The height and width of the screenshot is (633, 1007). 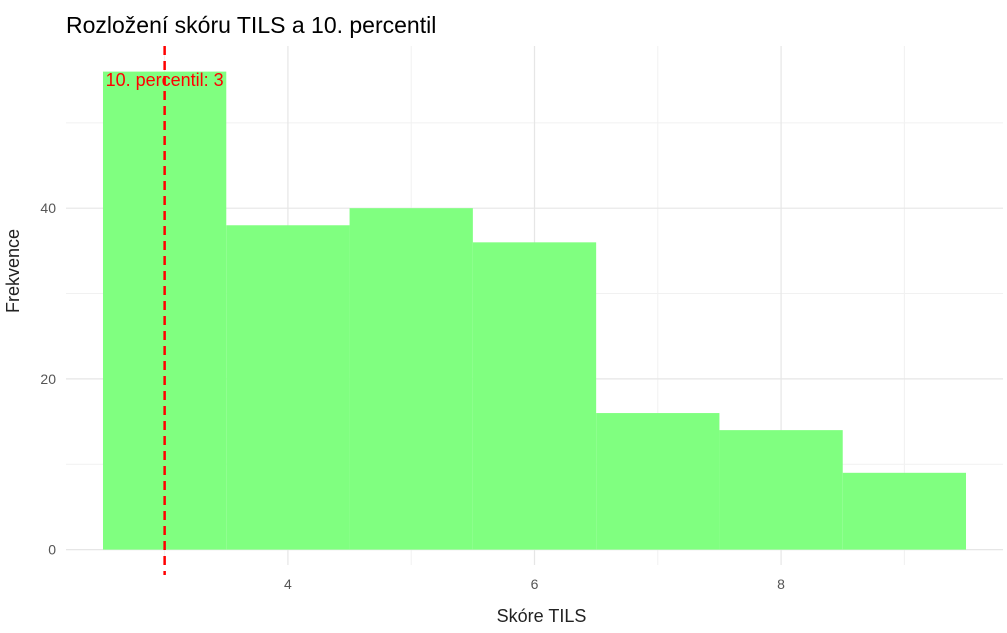 What do you see at coordinates (48, 208) in the screenshot?
I see `y-tick-label: 40` at bounding box center [48, 208].